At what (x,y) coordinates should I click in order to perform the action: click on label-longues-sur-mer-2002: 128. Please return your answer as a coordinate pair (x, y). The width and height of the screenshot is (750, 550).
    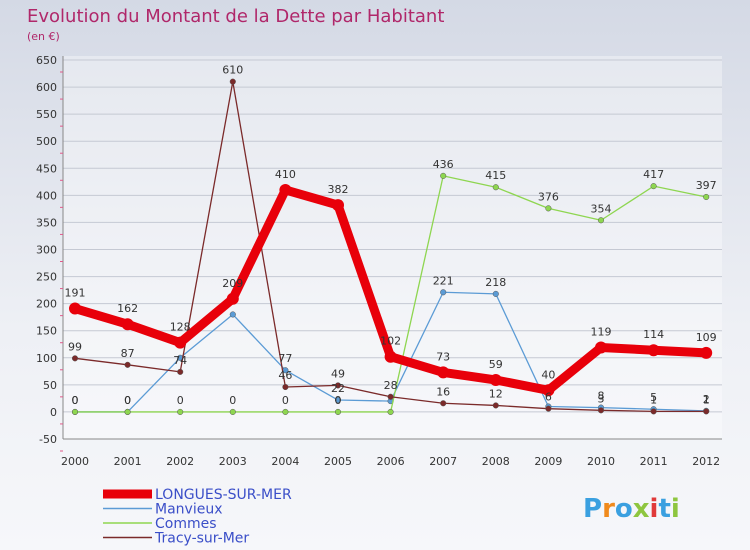
    Looking at the image, I should click on (180, 327).